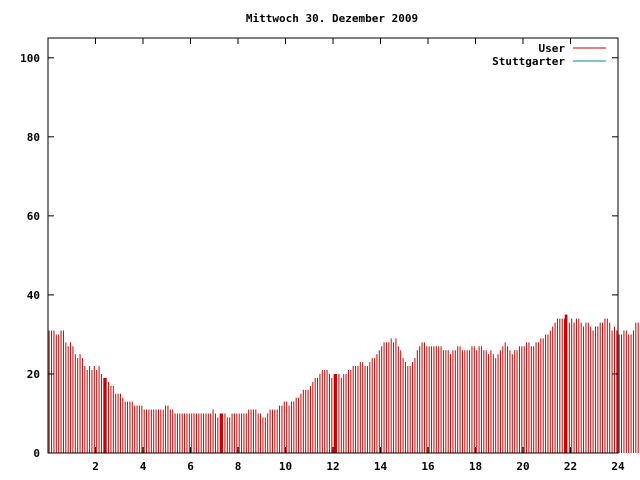 This screenshot has height=480, width=640. I want to click on y-tick-label: 20, so click(33, 374).